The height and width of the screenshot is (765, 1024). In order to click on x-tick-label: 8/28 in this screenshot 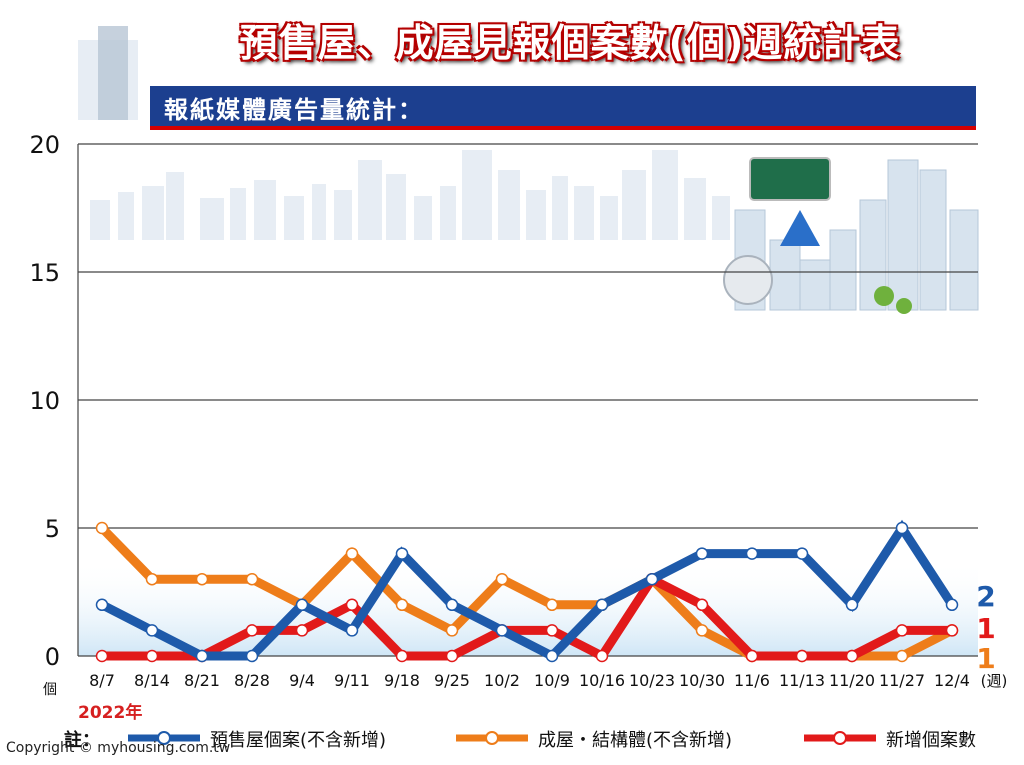, I will do `click(252, 680)`.